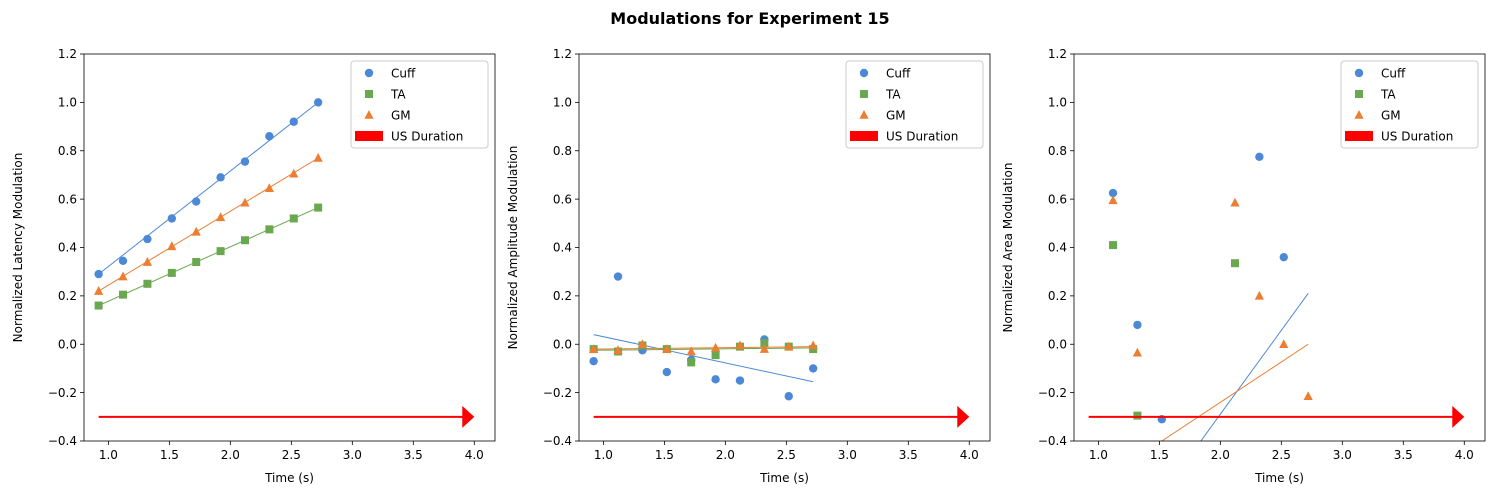  I want to click on fit-line-gm, so click(703, 348).